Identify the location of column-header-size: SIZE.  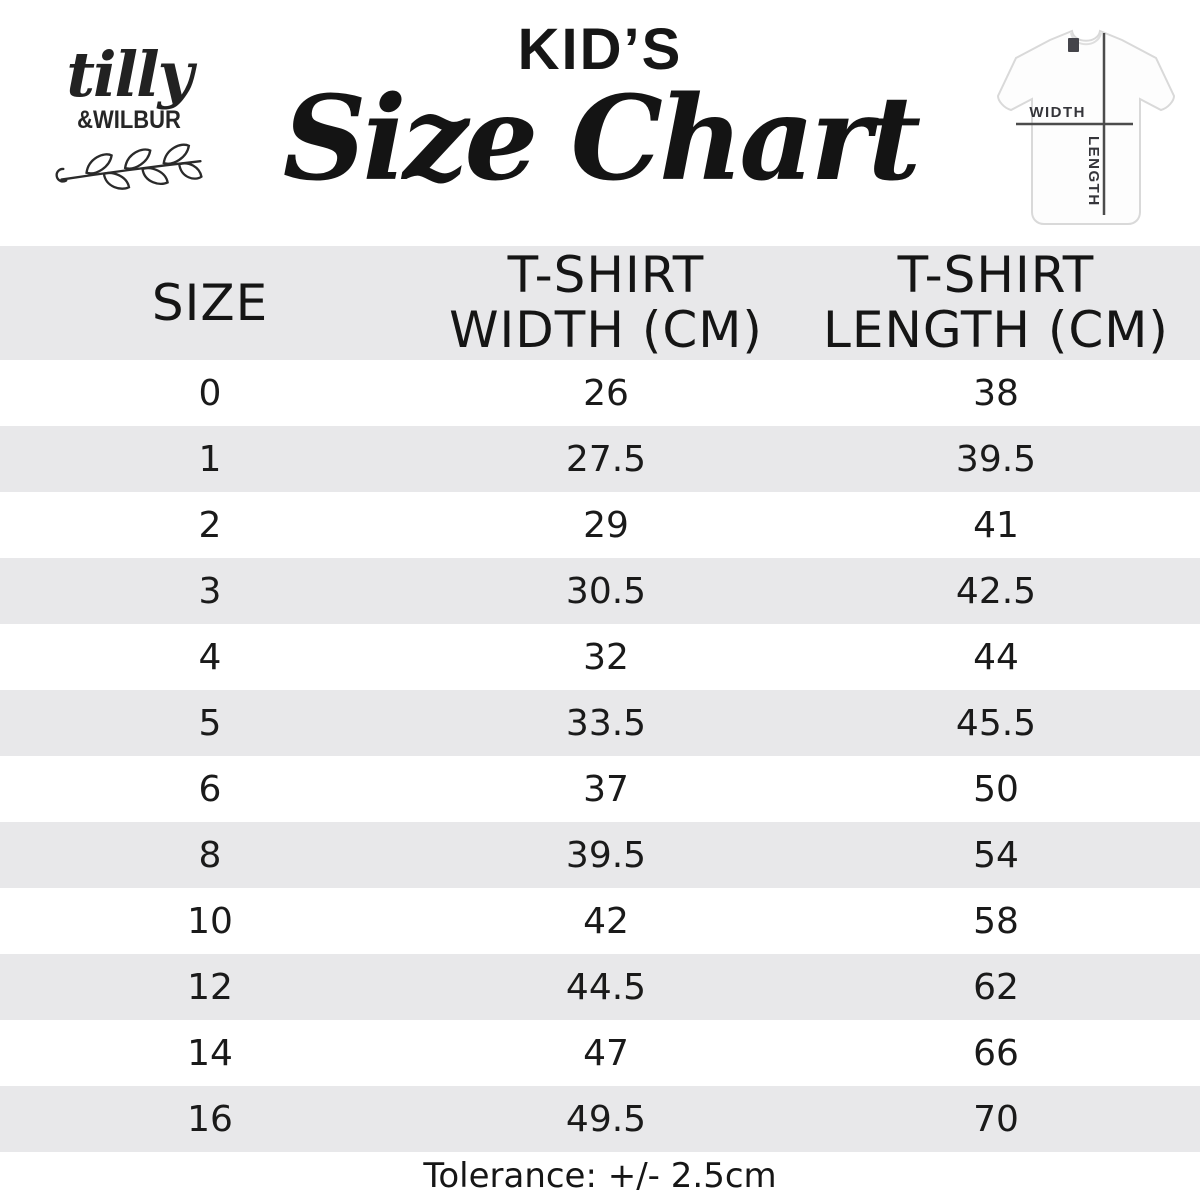
(210, 302).